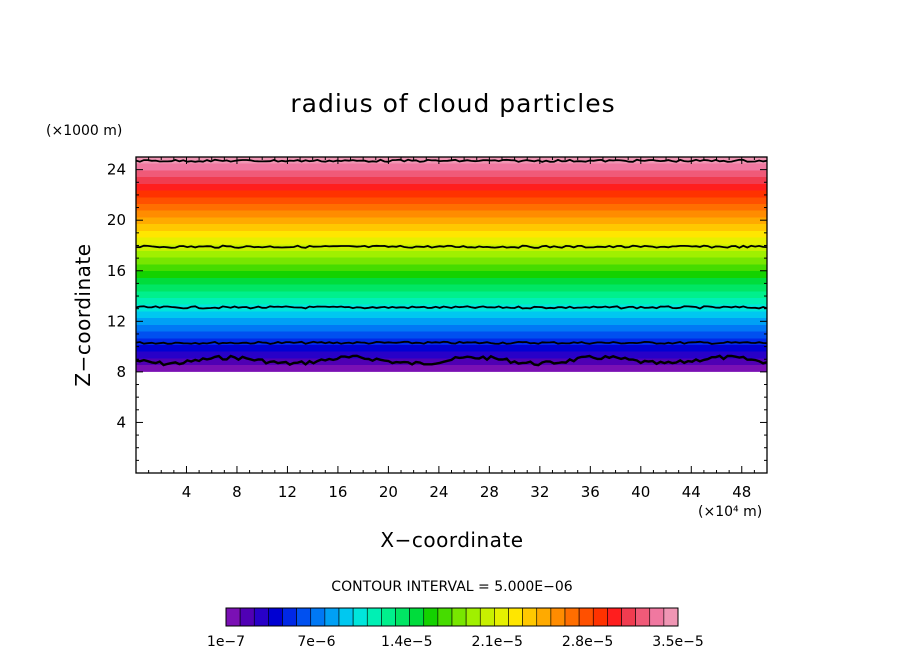  Describe the element at coordinates (678, 642) in the screenshot. I see `colorbar-label: 3.5e−5` at that location.